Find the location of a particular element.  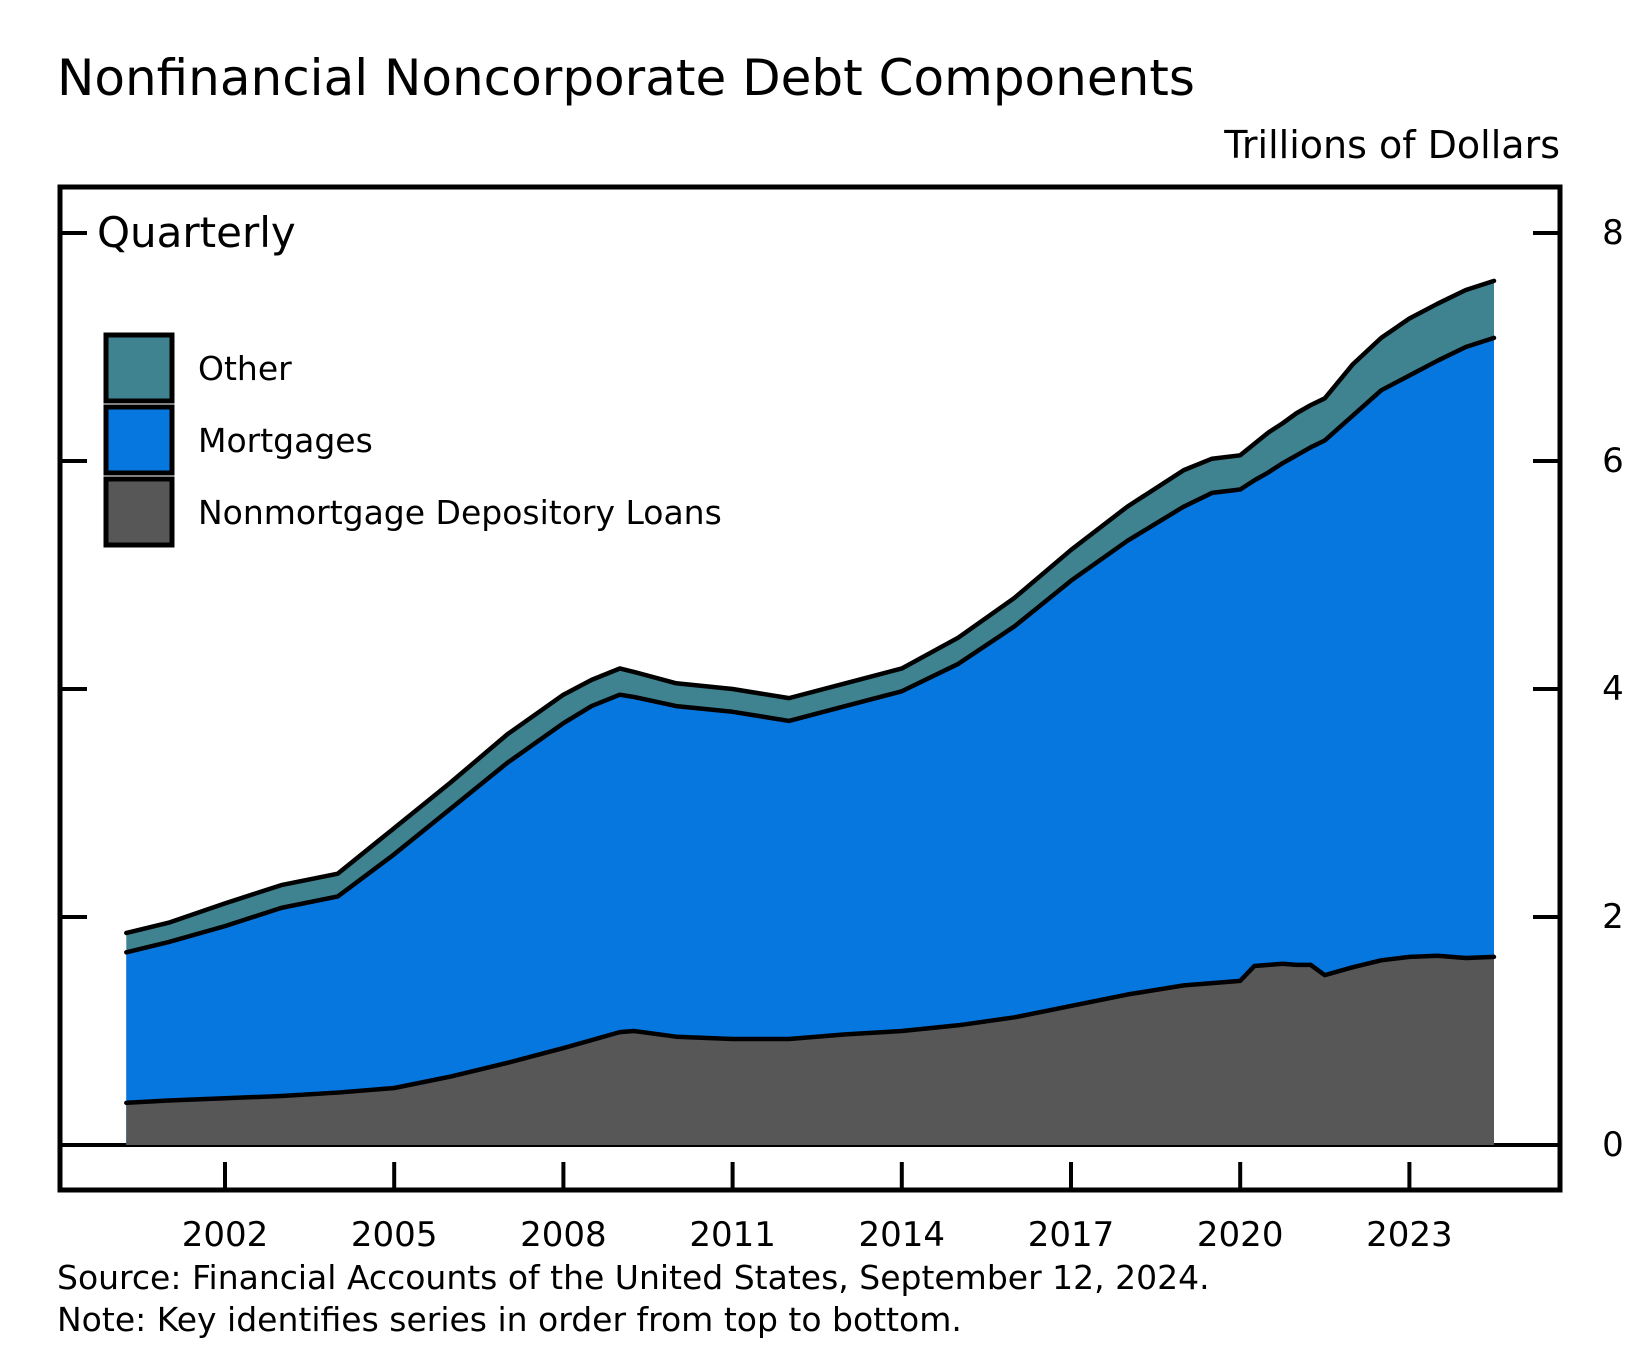

y-tick-label-2: 2 is located at coordinates (1613, 917).